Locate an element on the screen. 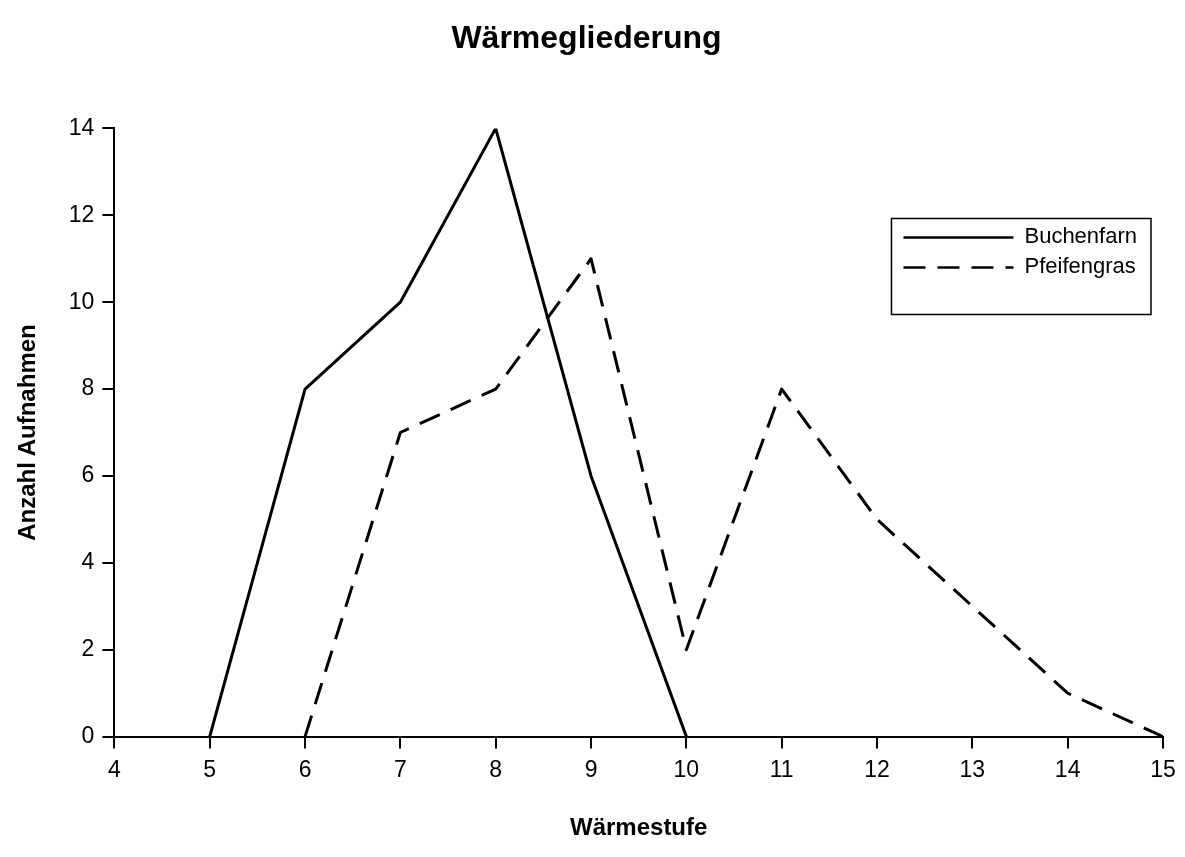  legend-label: Pfeifengras is located at coordinates (1080, 266).